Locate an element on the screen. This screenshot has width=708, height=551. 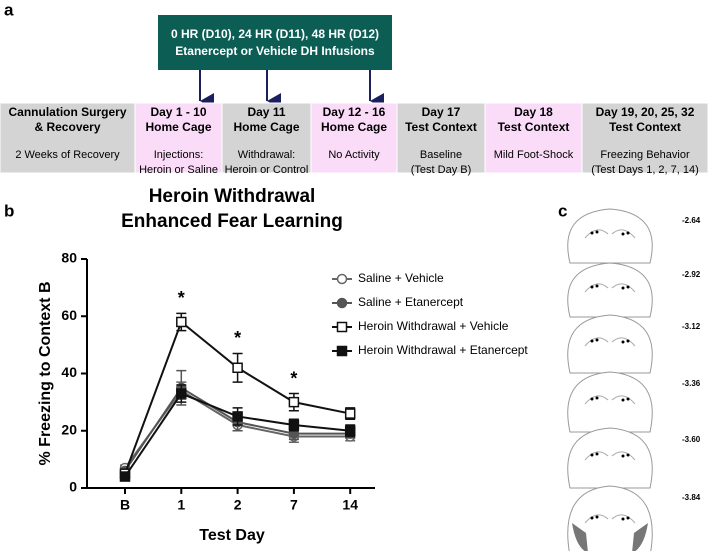
legend-label: Heroin Withdrawal + Etanercept is located at coordinates (443, 350).